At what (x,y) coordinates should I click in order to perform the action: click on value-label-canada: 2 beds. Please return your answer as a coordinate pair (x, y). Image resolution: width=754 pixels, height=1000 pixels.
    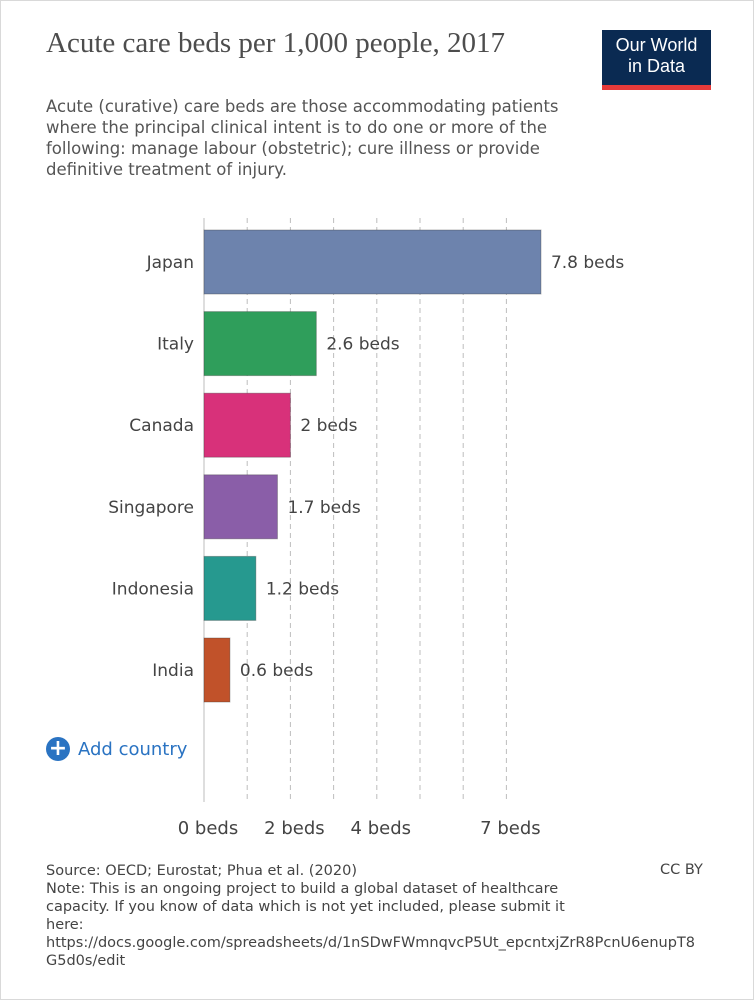
    Looking at the image, I should click on (328, 426).